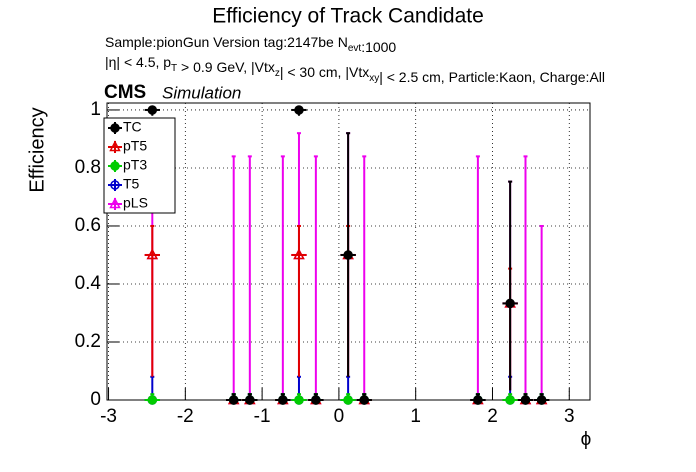  What do you see at coordinates (339, 416) in the screenshot?
I see `x-tick-label: 0` at bounding box center [339, 416].